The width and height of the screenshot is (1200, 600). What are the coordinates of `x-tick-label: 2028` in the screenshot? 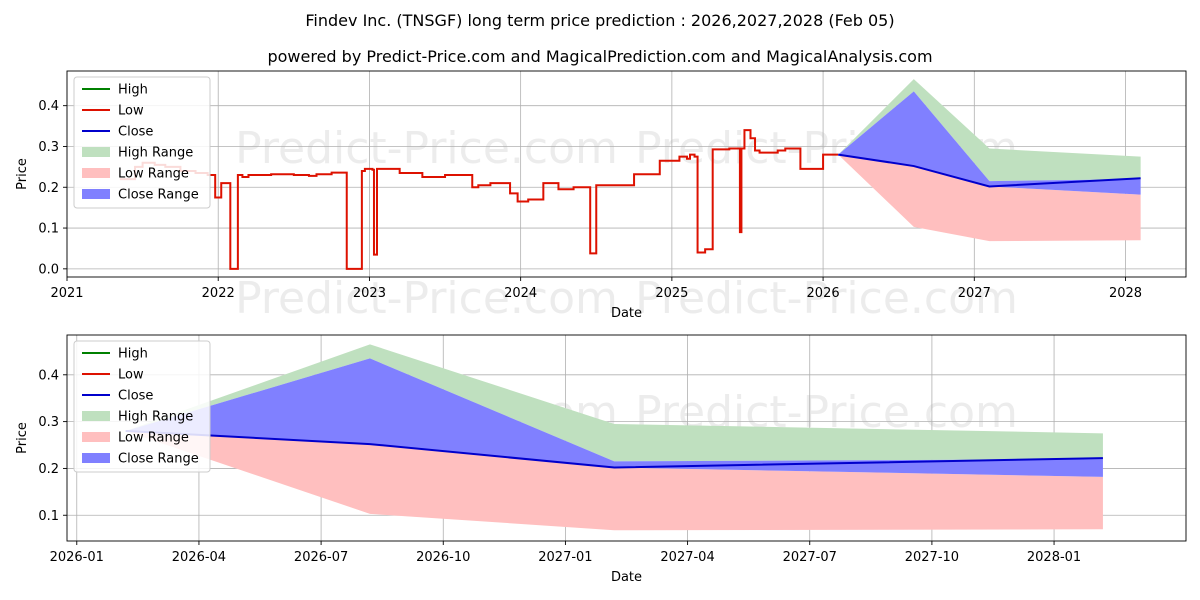 It's located at (1125, 293).